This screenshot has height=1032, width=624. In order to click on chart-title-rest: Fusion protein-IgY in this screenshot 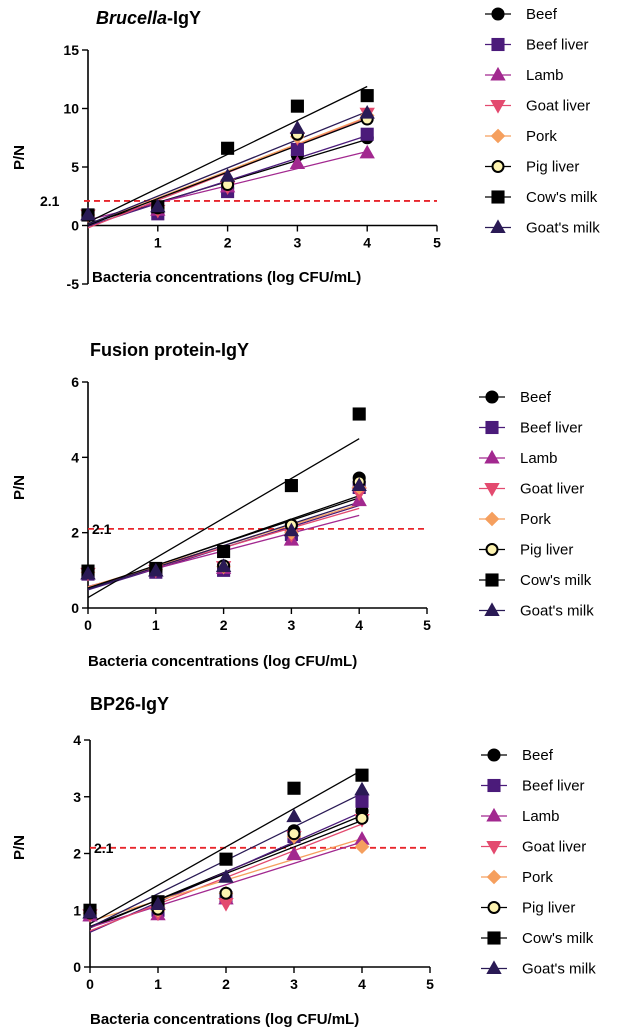, I will do `click(169, 350)`.